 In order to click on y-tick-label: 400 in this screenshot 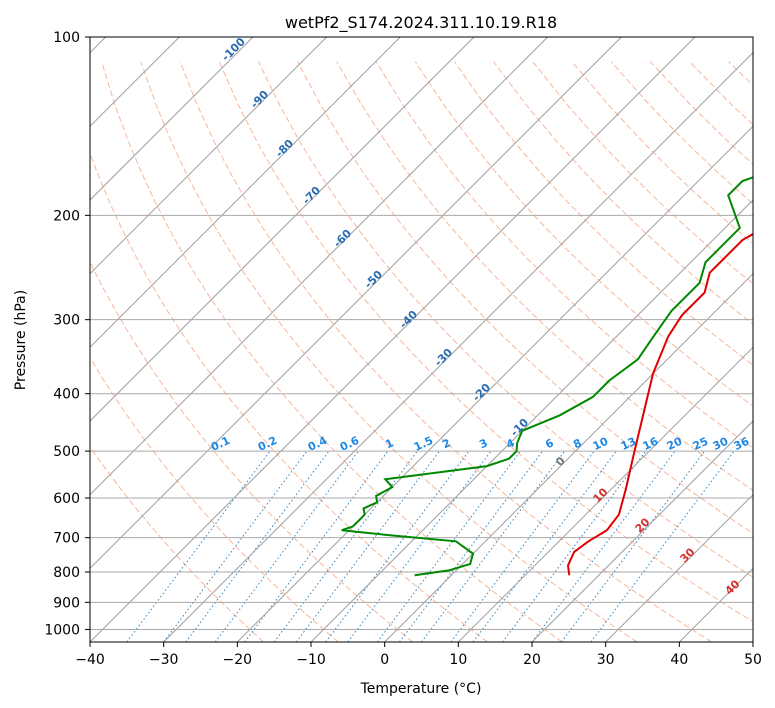, I will do `click(66, 395)`.